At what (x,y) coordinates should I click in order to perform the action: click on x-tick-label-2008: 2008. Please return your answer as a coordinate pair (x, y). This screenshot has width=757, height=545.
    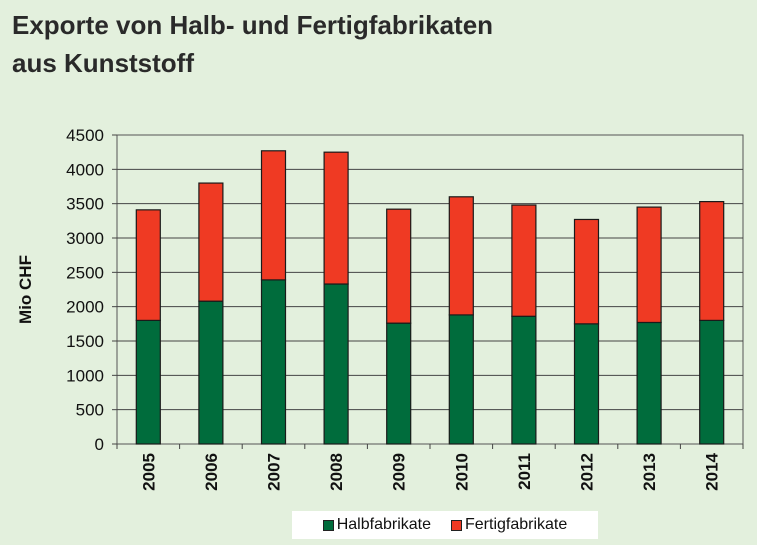
    Looking at the image, I should click on (336, 472).